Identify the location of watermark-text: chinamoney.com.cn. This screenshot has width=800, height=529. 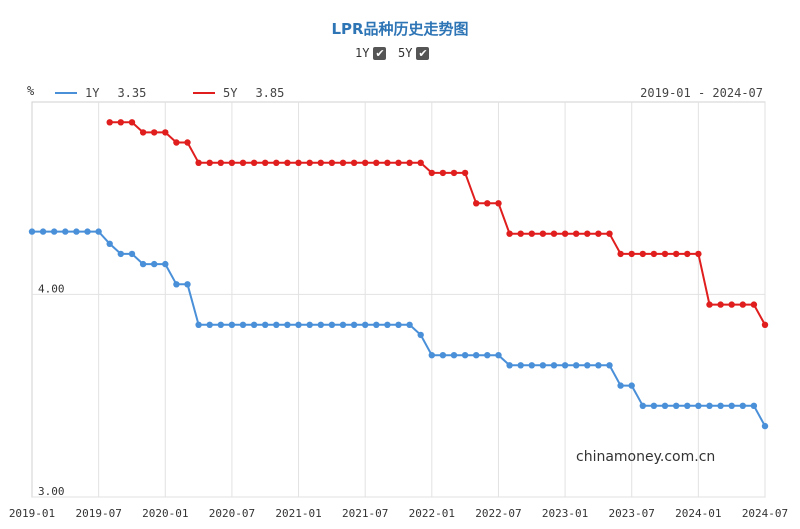
(646, 457).